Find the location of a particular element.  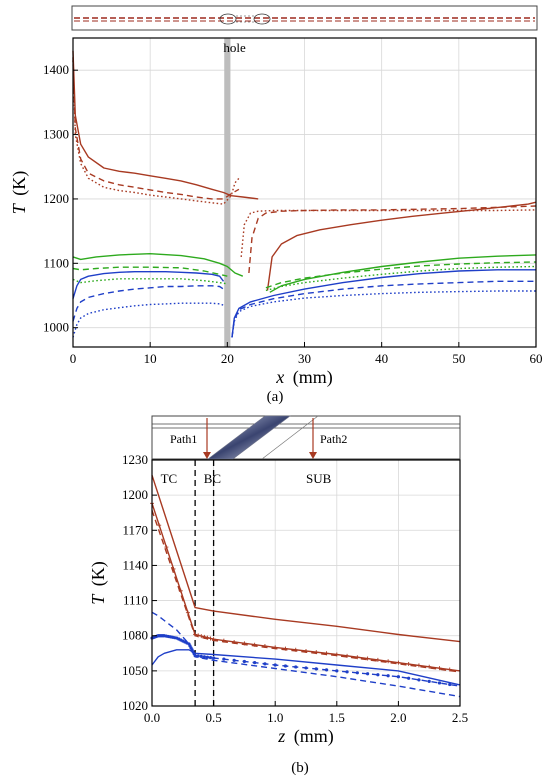

region-label-bc: BC is located at coordinates (212, 478).